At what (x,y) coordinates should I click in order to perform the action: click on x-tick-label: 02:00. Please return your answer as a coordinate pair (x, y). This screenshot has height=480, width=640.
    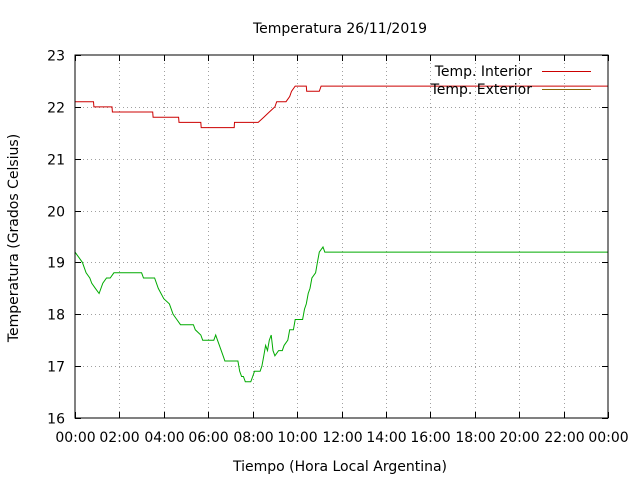
    Looking at the image, I should click on (119, 438).